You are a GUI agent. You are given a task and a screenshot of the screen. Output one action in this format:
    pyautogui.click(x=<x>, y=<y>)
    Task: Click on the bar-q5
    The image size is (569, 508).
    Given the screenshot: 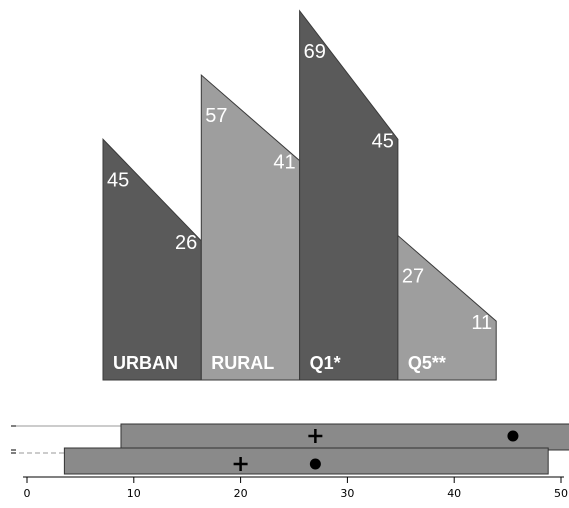 What is the action you would take?
    pyautogui.click(x=447, y=307)
    